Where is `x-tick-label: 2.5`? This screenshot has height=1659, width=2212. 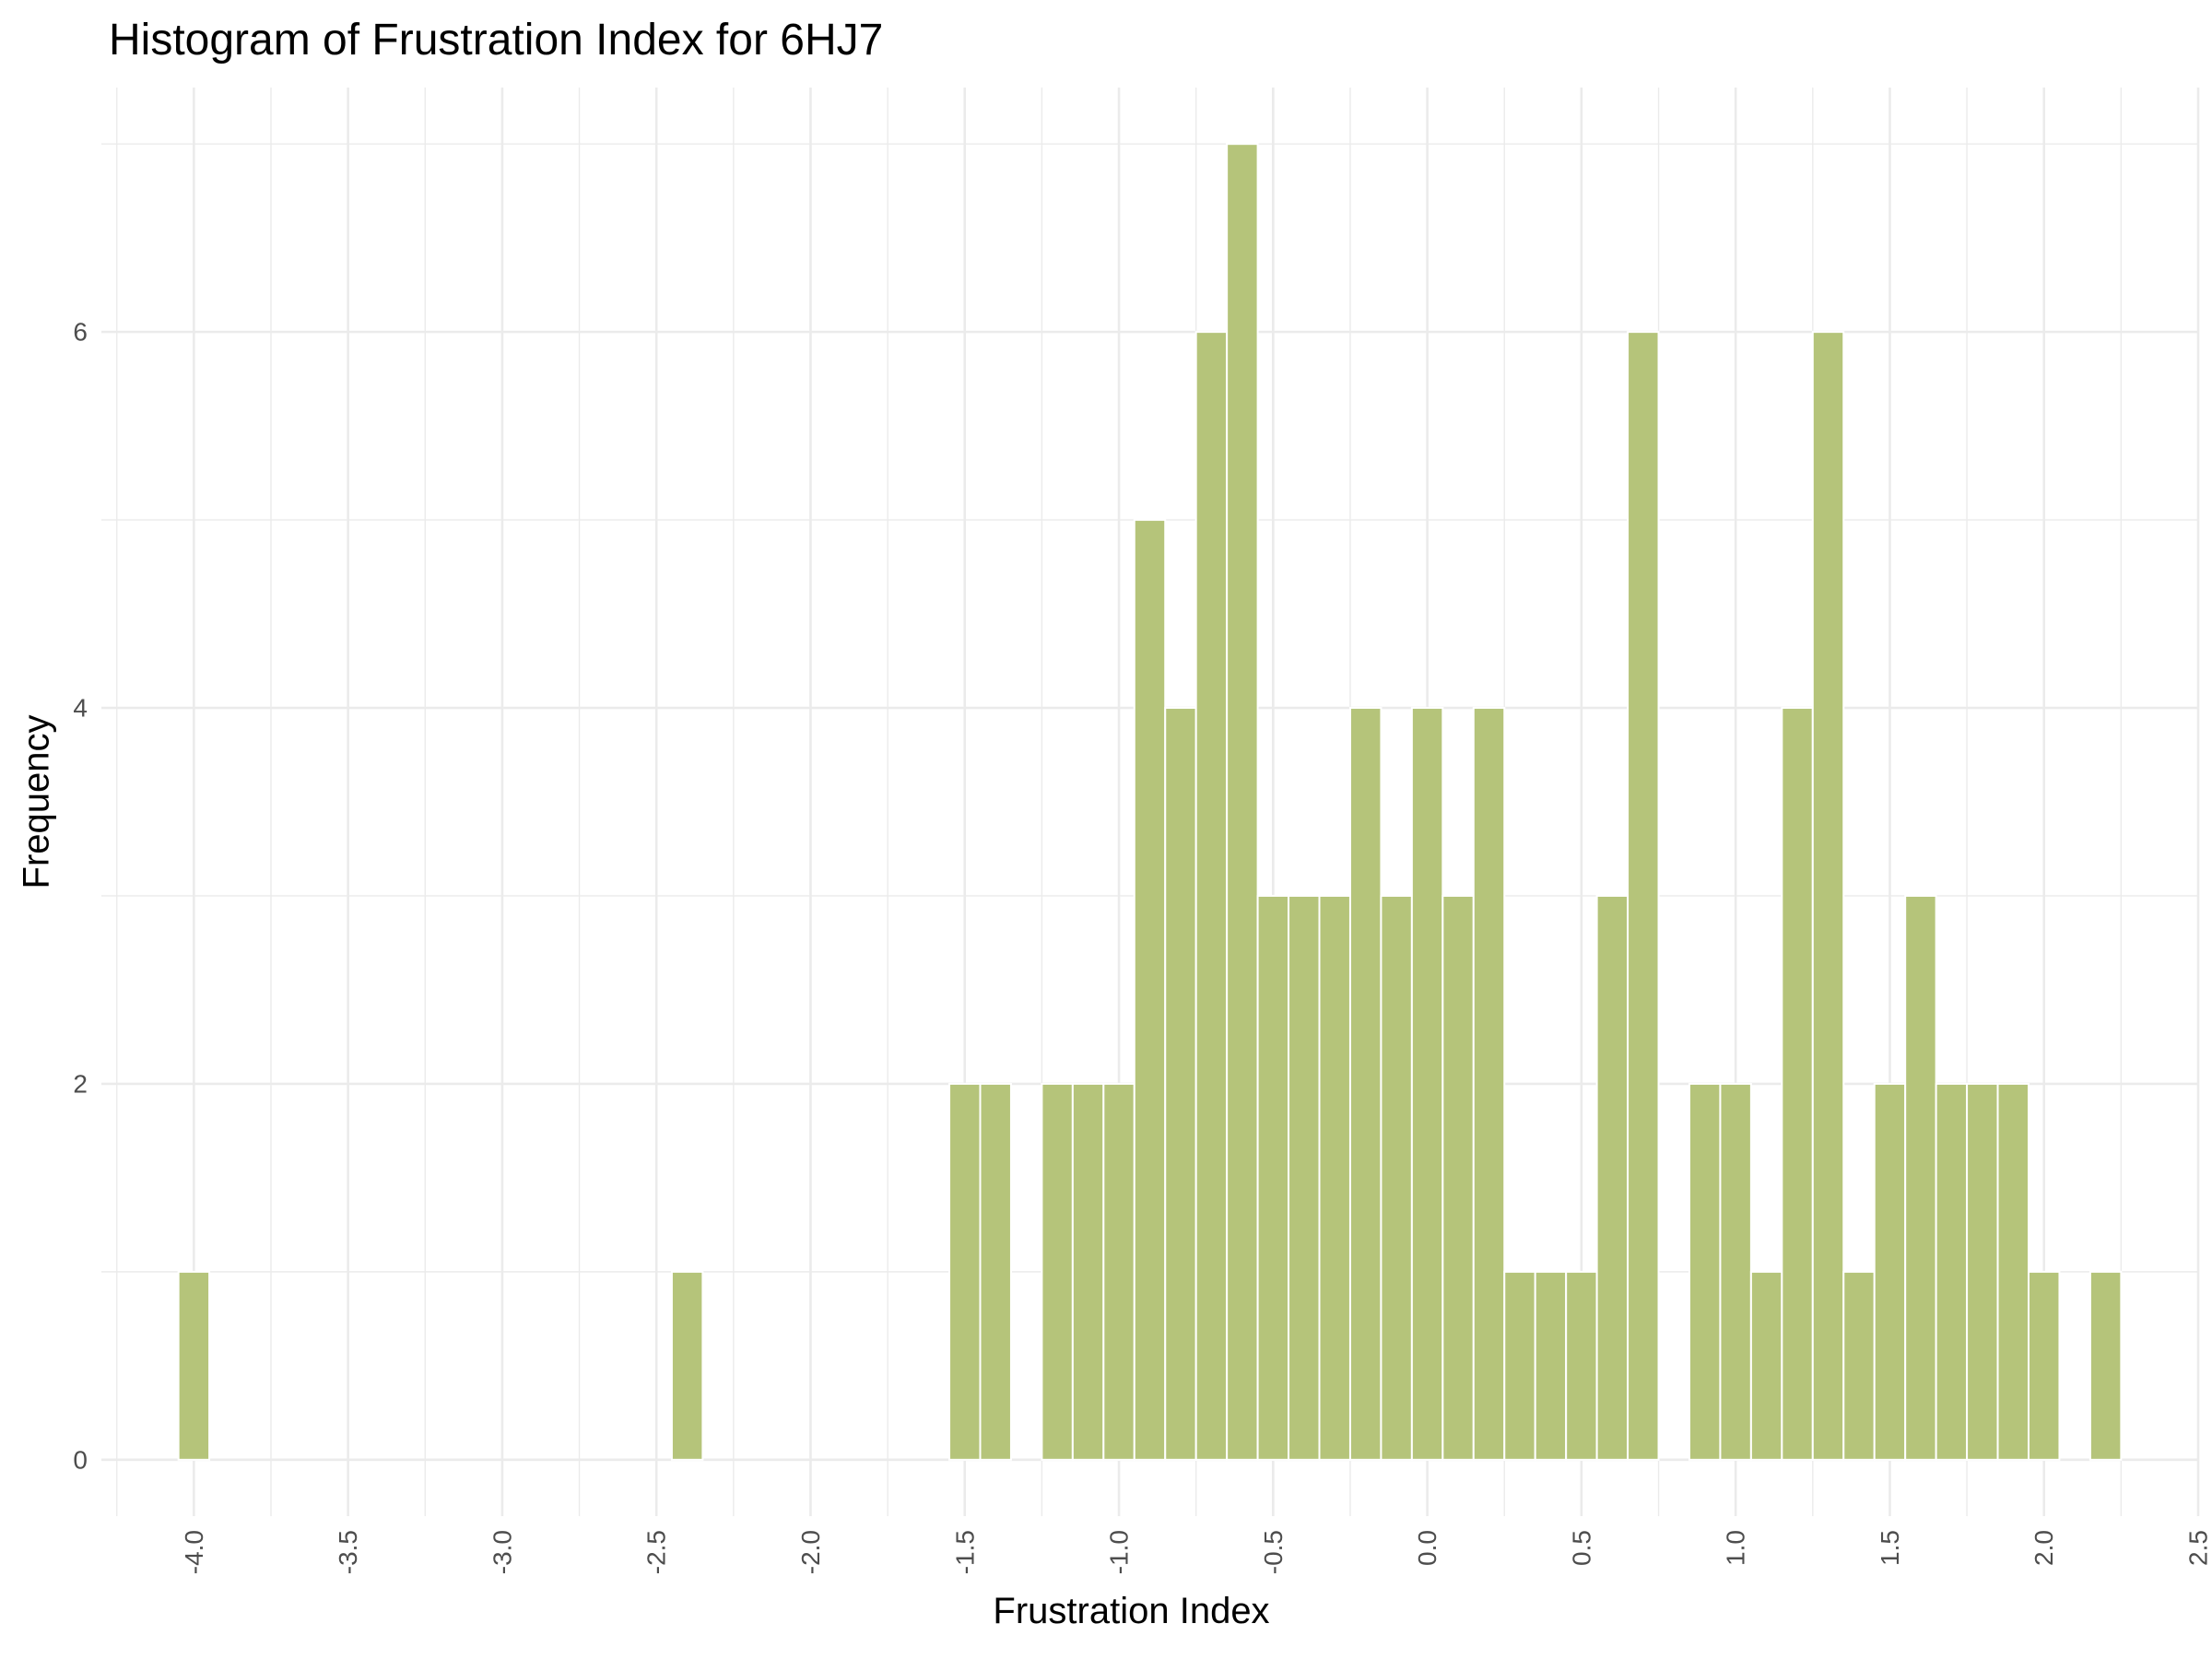
x-tick-label: 2.5 is located at coordinates (2198, 1548).